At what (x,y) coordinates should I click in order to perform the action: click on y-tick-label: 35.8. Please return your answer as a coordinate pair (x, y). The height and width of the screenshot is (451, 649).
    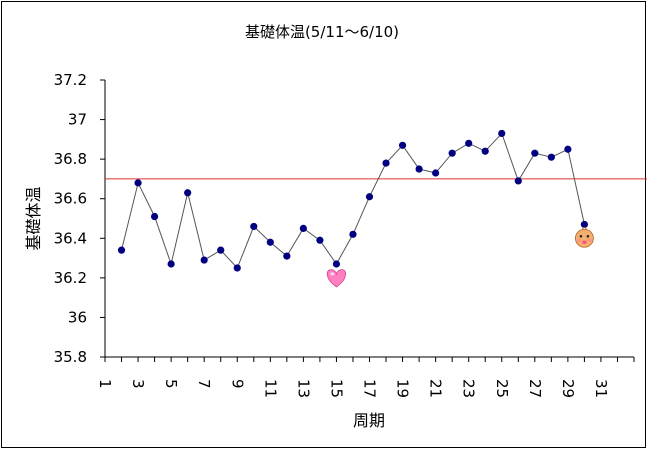
    Looking at the image, I should click on (70, 357).